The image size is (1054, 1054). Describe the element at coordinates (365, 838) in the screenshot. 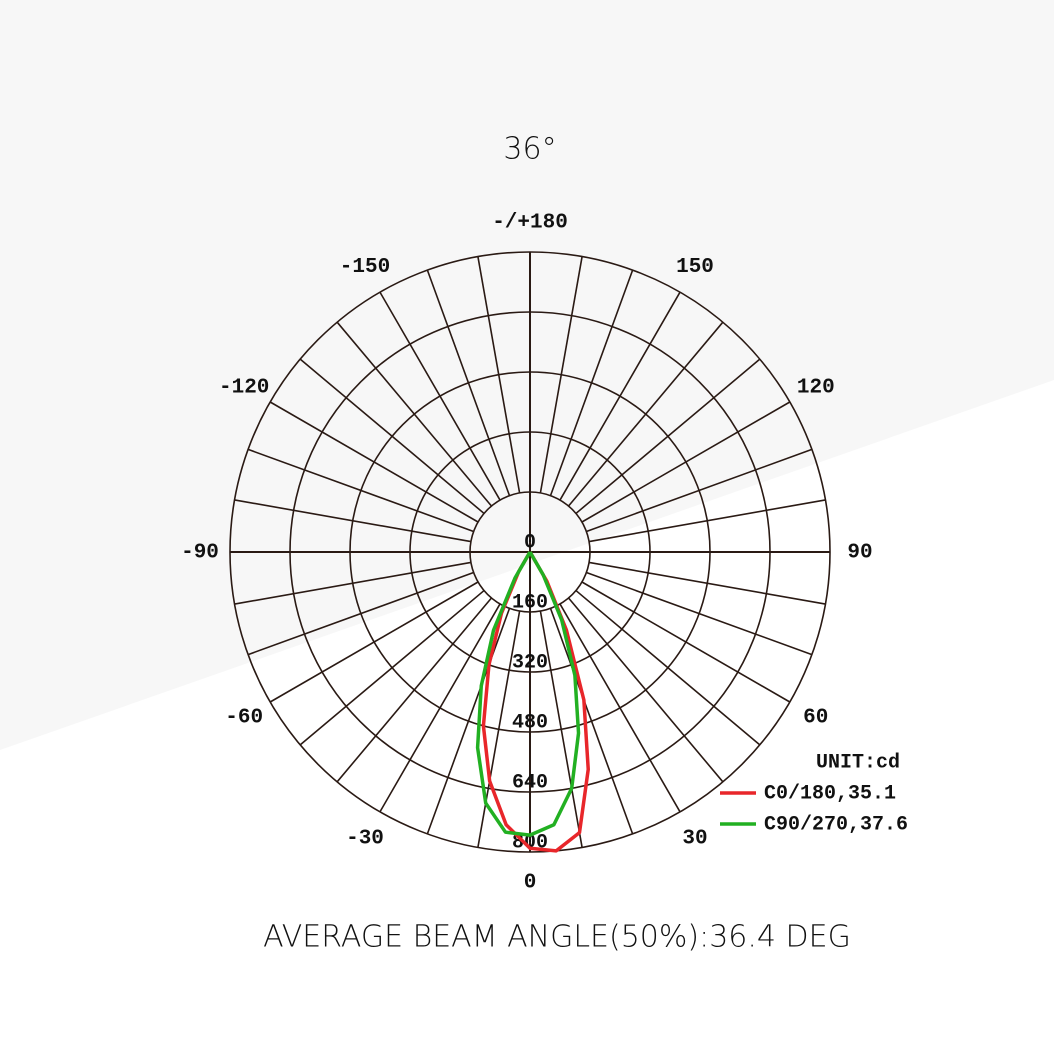

I see `angle-tick-label: -30` at that location.